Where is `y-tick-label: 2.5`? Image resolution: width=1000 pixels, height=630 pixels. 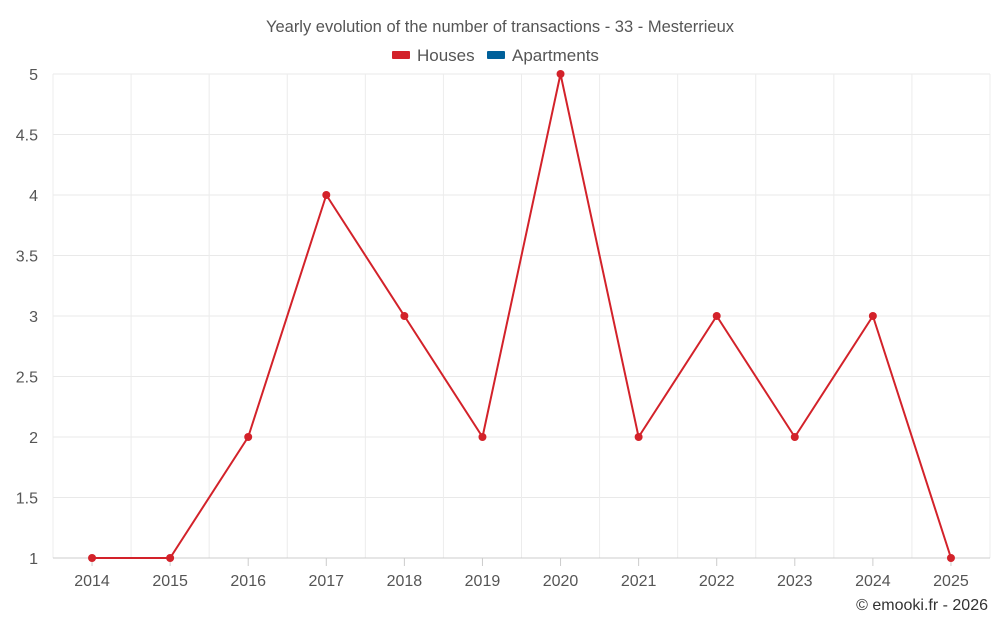
y-tick-label: 2.5 is located at coordinates (27, 378).